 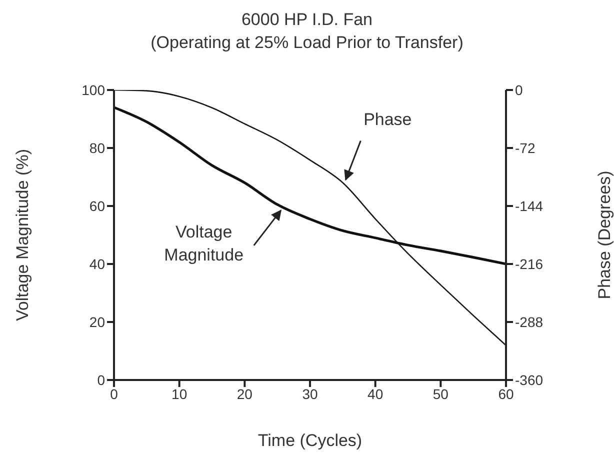 What do you see at coordinates (114, 394) in the screenshot?
I see `x-tick-label: 0` at bounding box center [114, 394].